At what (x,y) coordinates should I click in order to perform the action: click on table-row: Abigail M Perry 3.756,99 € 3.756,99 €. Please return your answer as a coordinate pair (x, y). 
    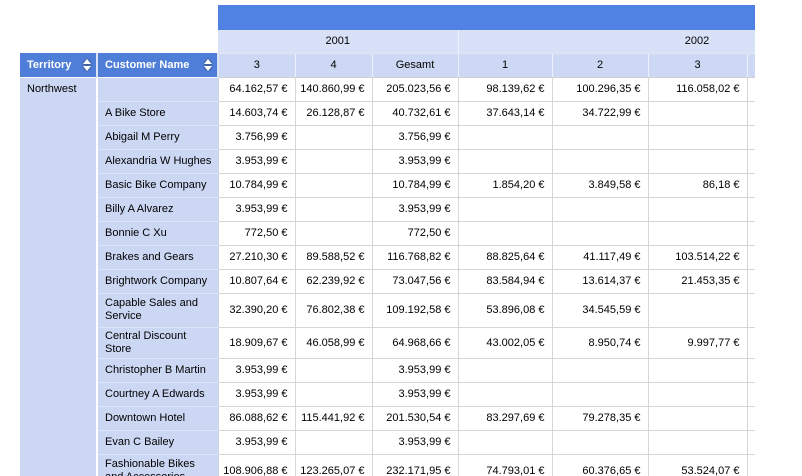
    Looking at the image, I should click on (387, 137).